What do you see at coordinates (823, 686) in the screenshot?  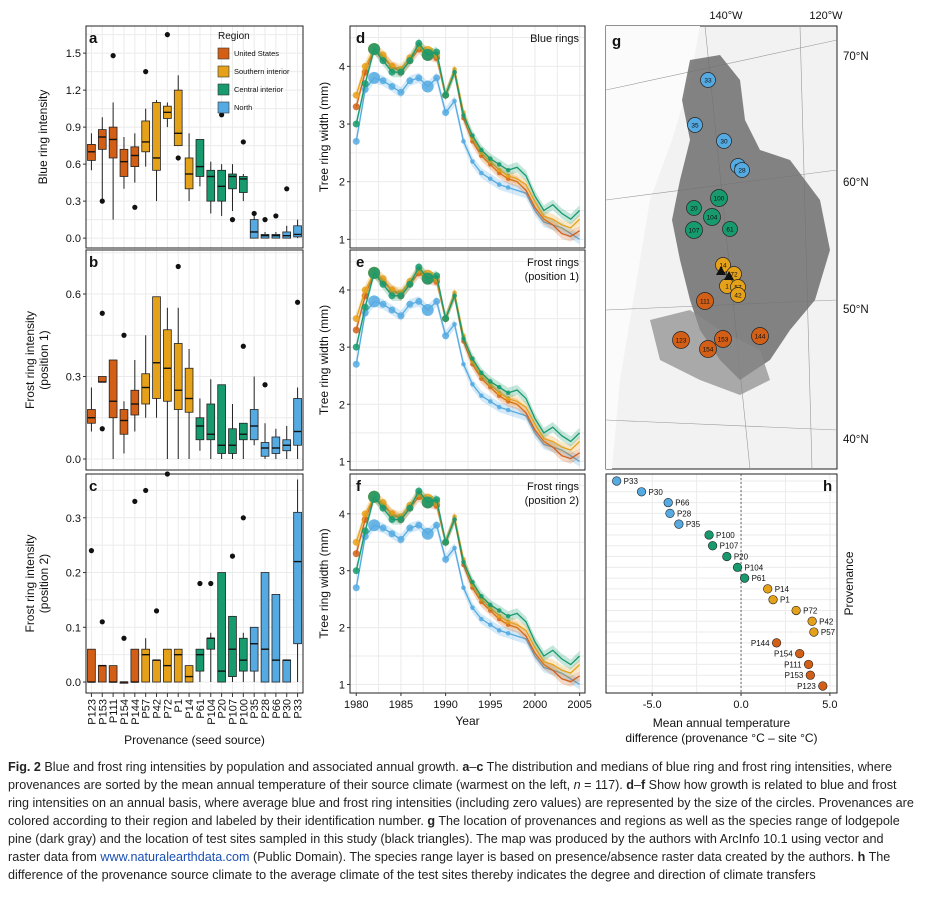 I see `dot-P123` at bounding box center [823, 686].